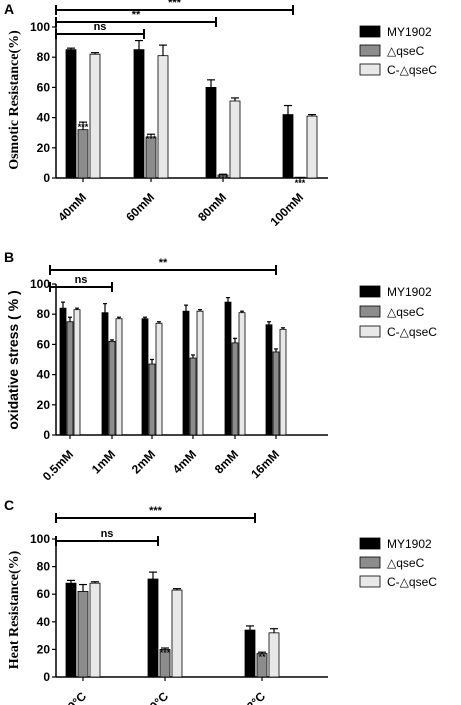  Describe the element at coordinates (9, 257) in the screenshot. I see `panel-letter: B` at that location.